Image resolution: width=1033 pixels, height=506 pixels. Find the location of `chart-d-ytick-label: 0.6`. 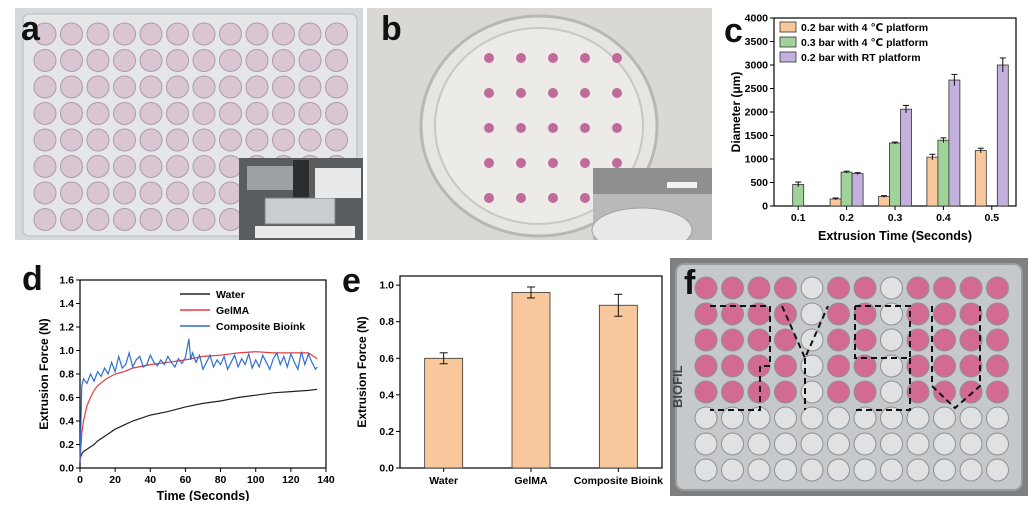

chart-d-ytick-label: 0.6 is located at coordinates (66, 398).